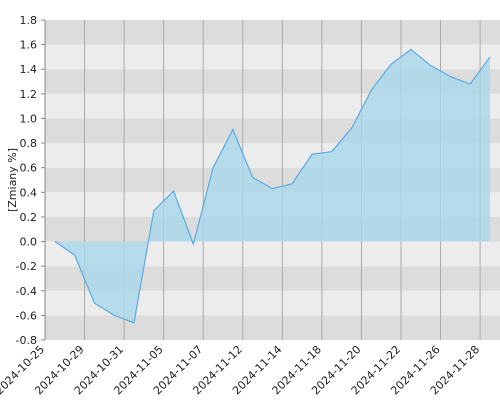  What do you see at coordinates (26, 291) in the screenshot?
I see `y-tick-label: -0.4` at bounding box center [26, 291].